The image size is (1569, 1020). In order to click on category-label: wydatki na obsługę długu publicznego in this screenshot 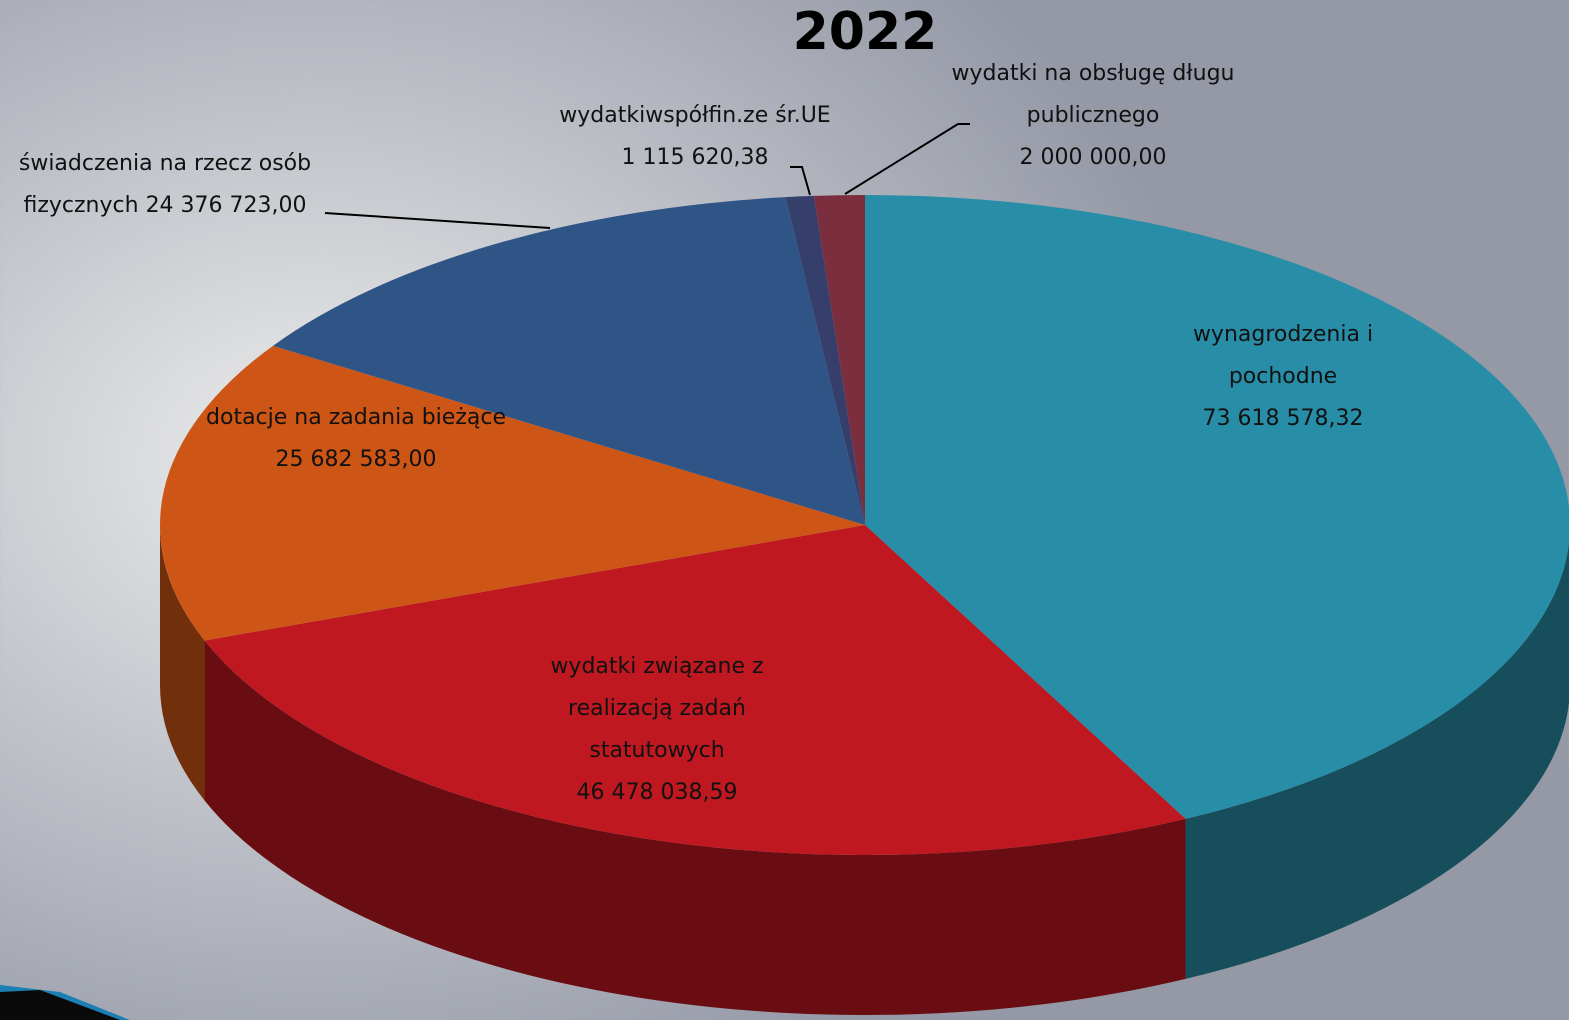, I will do `click(1093, 94)`.